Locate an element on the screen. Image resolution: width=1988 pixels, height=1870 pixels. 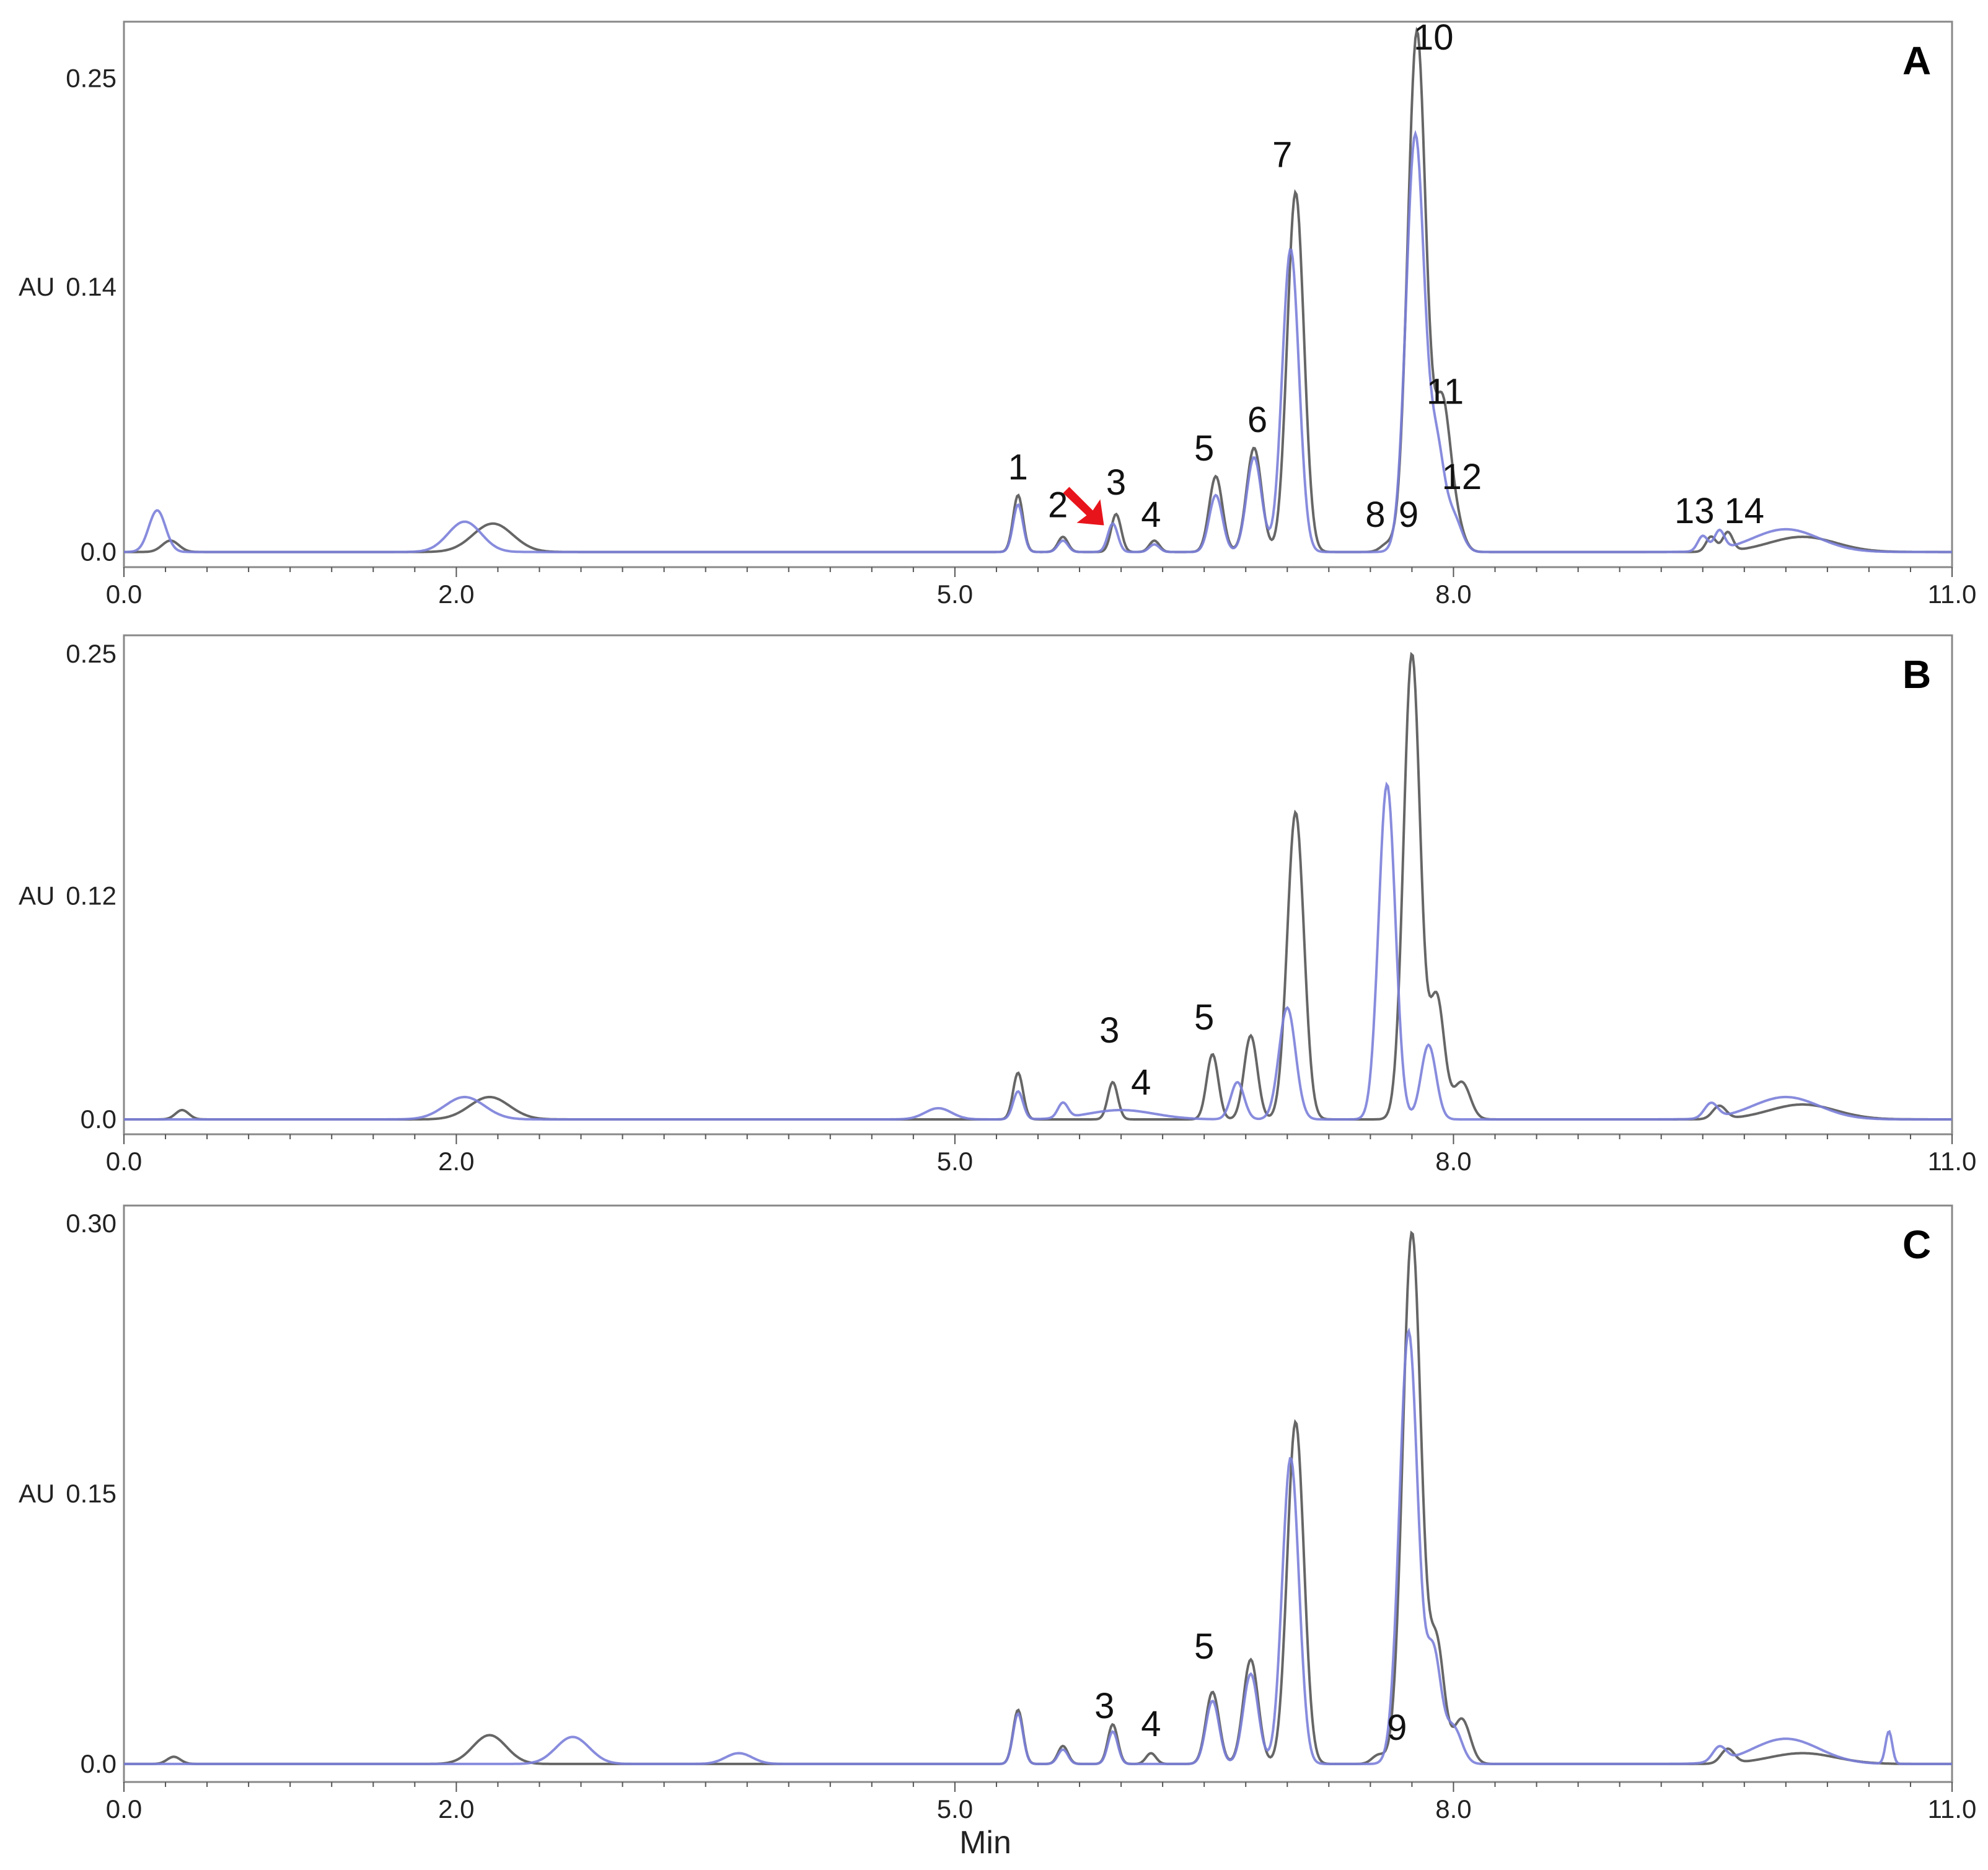
peak-label: 13 is located at coordinates (1694, 511).